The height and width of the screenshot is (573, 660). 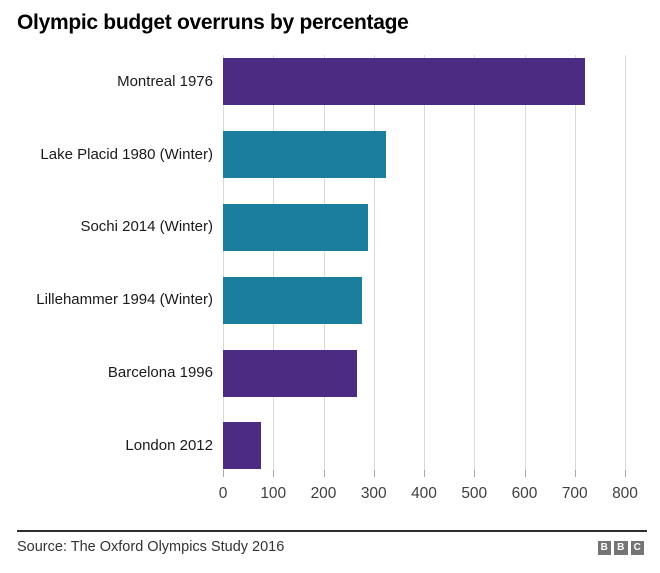 What do you see at coordinates (151, 547) in the screenshot?
I see `source-text: Source: The Oxford Olympics Study 2016` at bounding box center [151, 547].